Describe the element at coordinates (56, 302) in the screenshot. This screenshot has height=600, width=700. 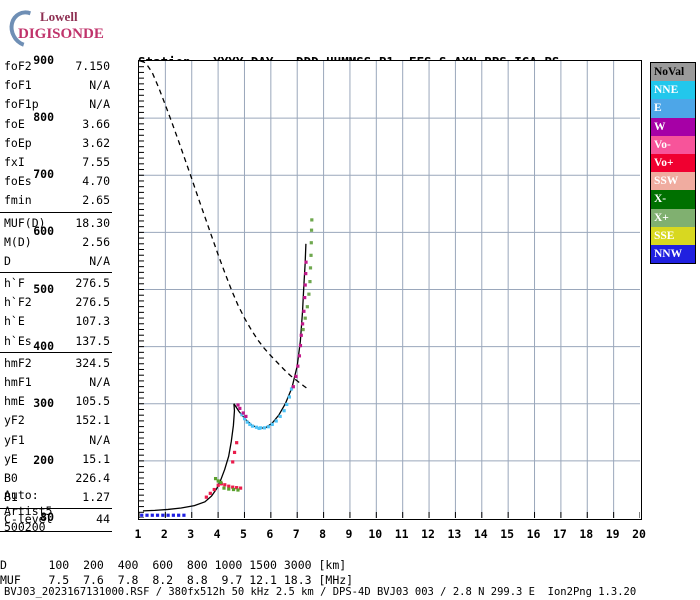
I see `param-row-hf2: h`F2 276.5` at that location.